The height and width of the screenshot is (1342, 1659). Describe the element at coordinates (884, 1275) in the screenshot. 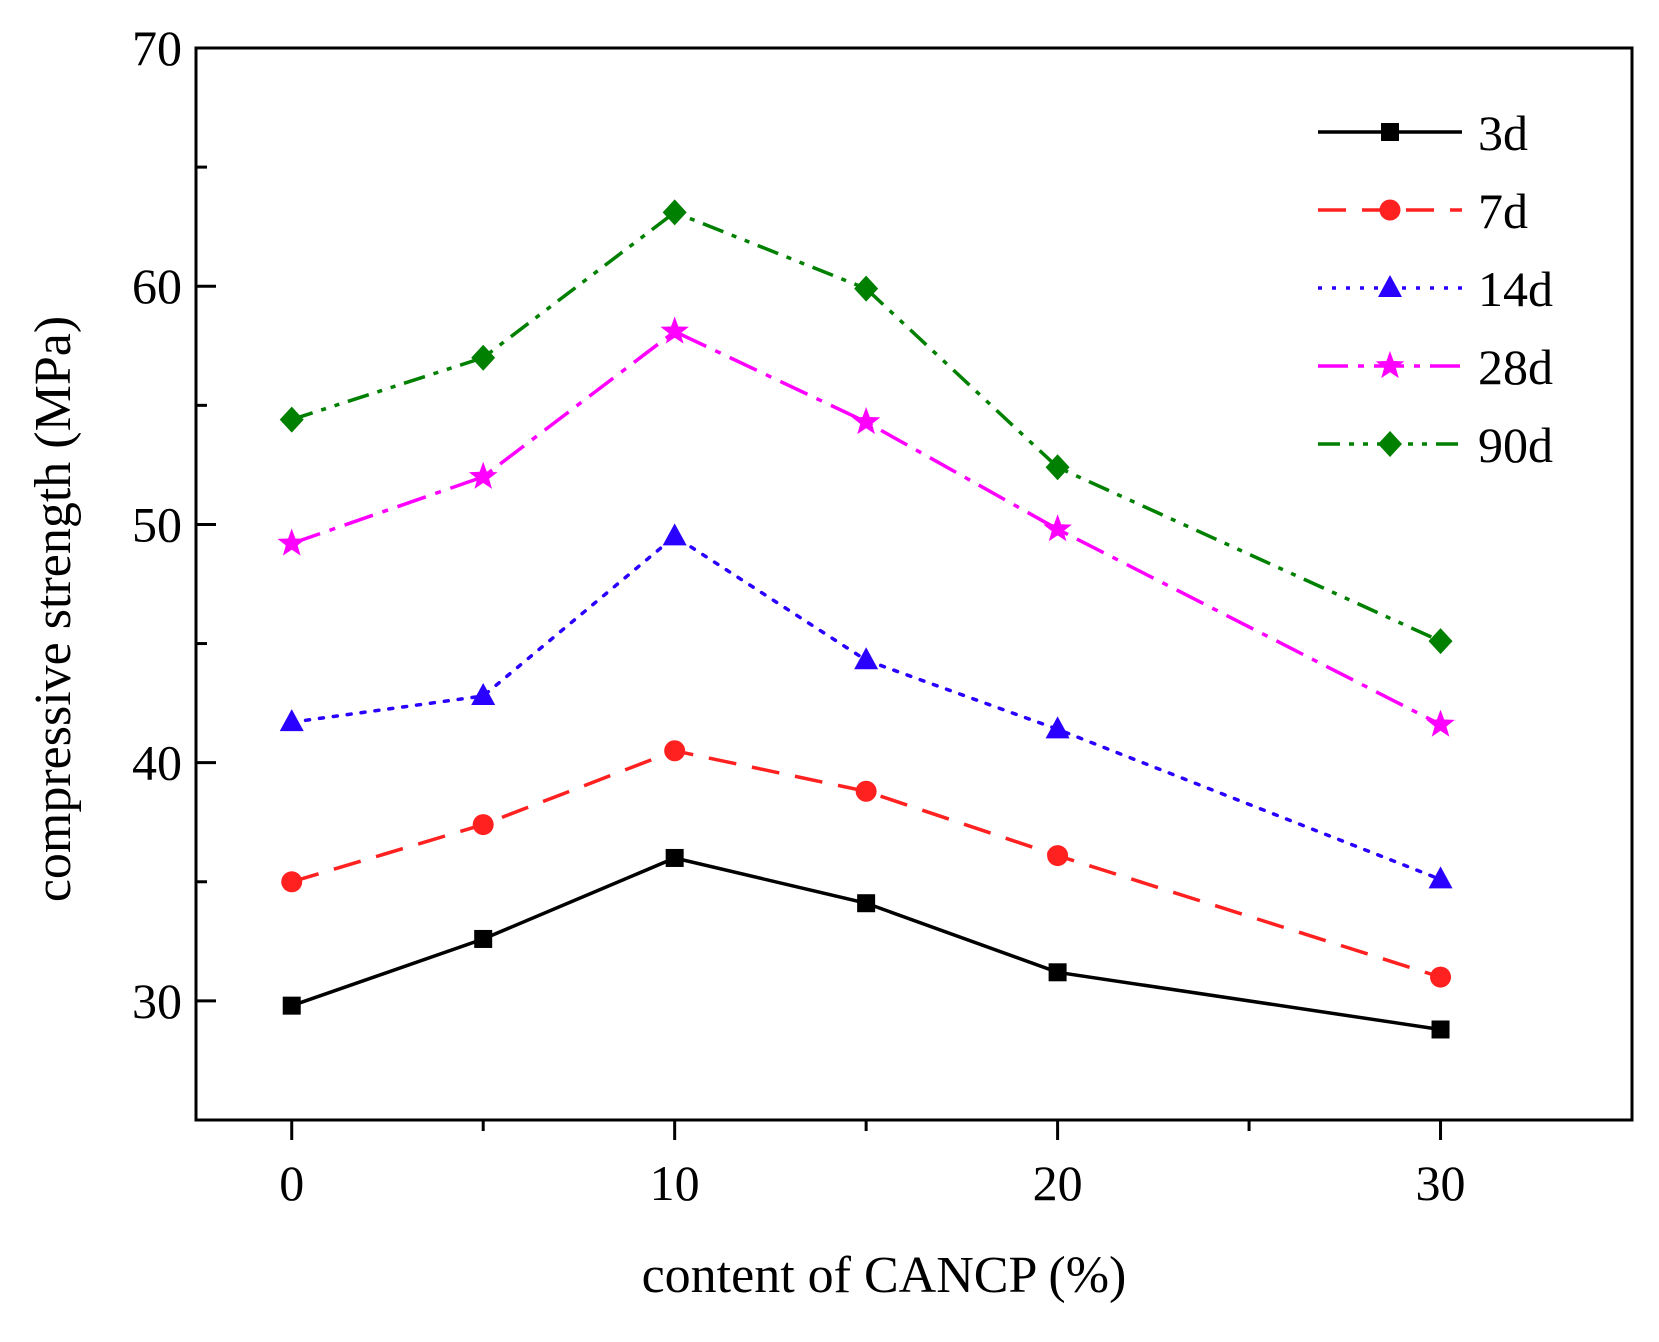

I see `x-axis-title: content of CANCP (%)` at that location.